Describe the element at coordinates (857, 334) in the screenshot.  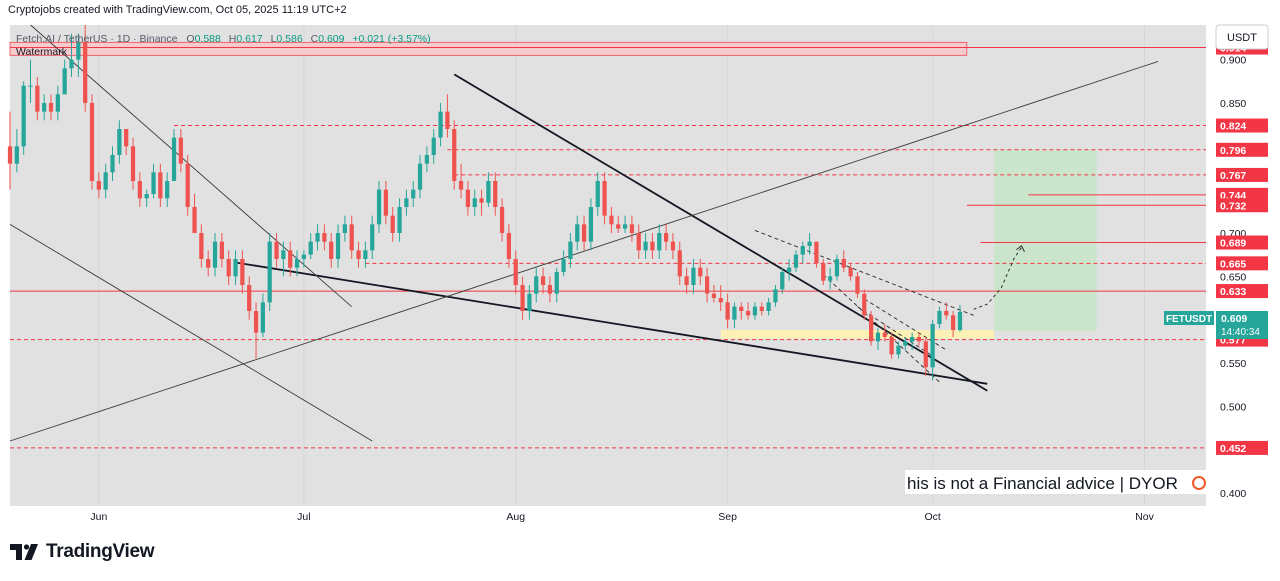
I see `support-zone` at that location.